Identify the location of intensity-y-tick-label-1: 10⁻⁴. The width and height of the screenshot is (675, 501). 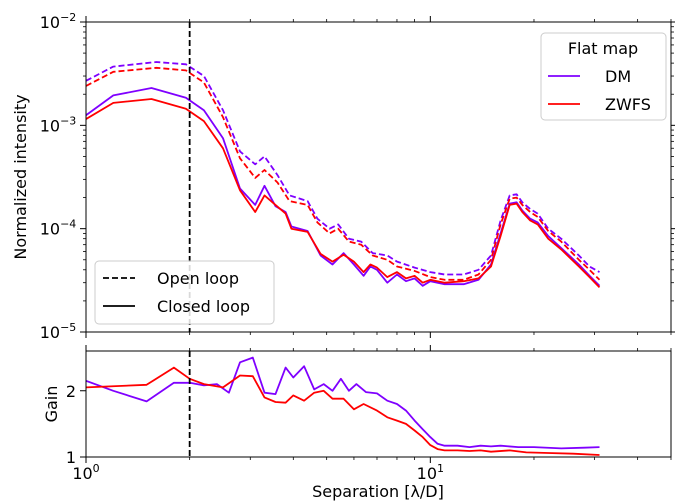
(58, 228).